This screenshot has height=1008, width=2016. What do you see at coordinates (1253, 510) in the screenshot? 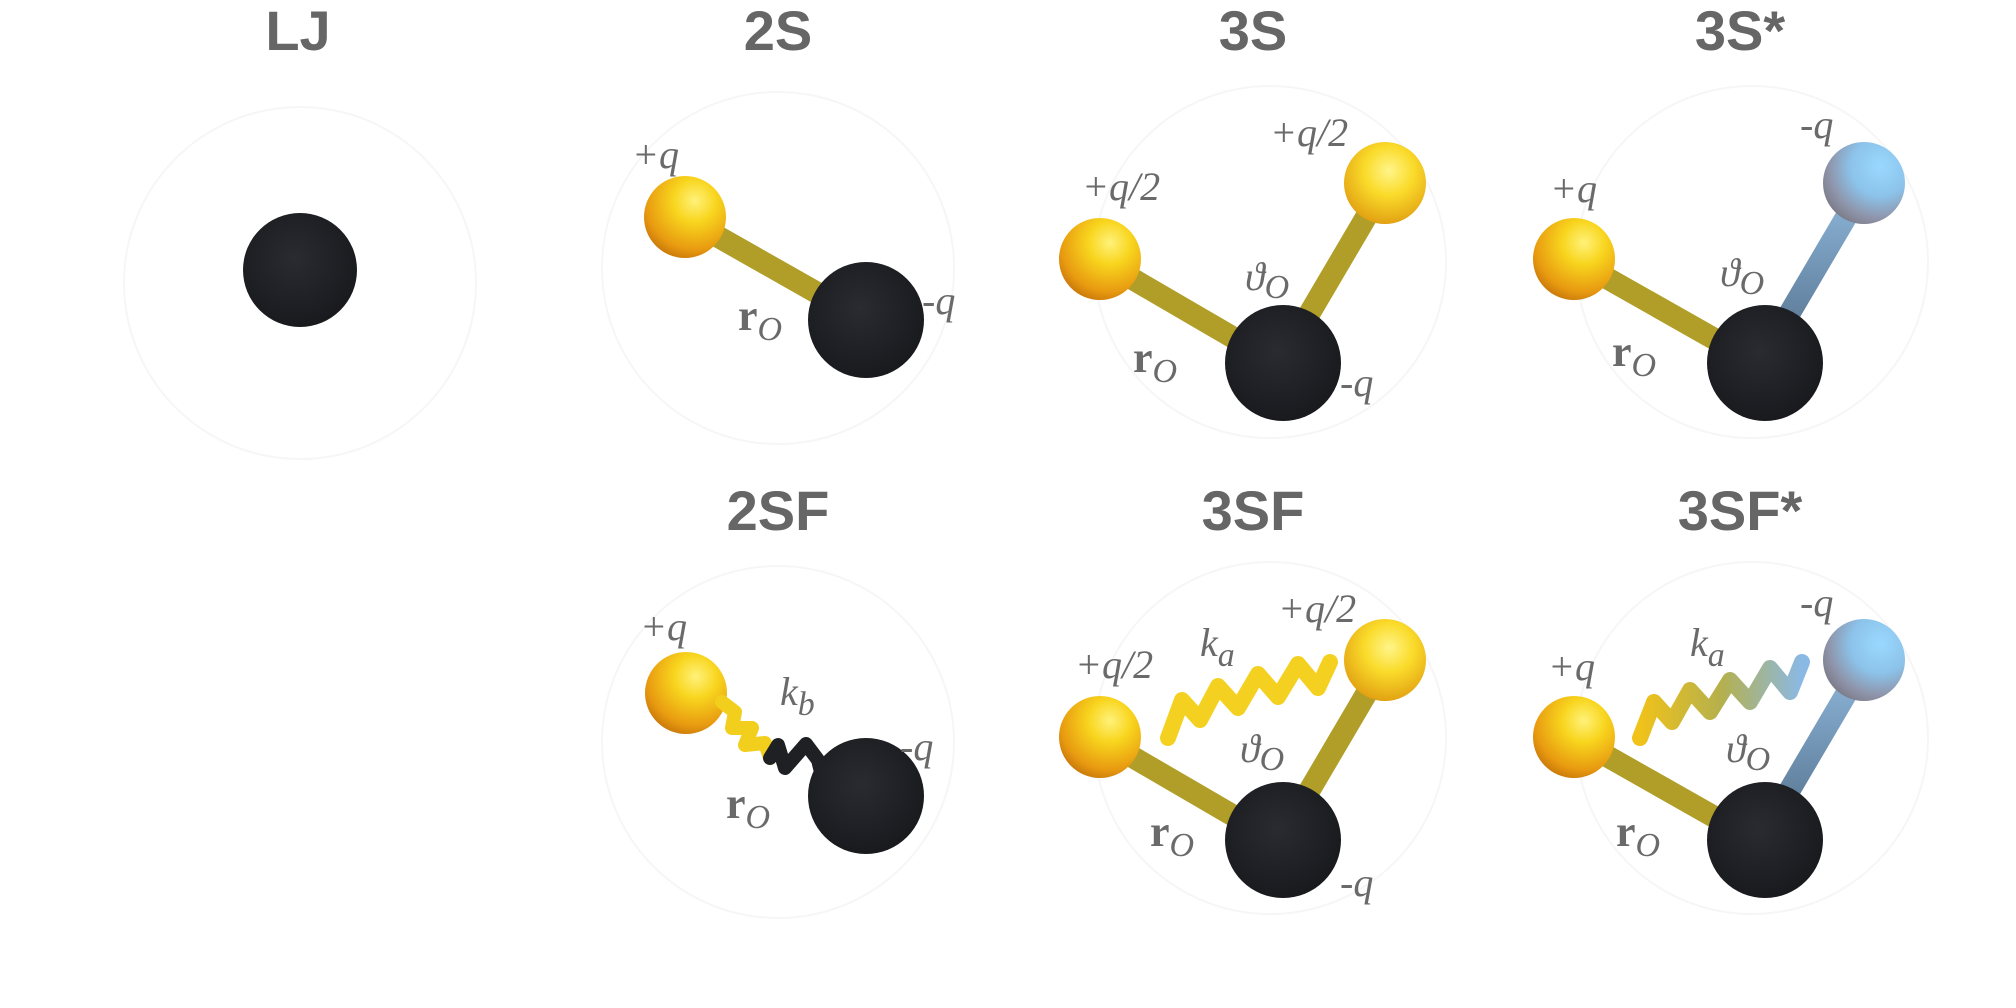
I see `panel-title-3sf: 3SF` at bounding box center [1253, 510].